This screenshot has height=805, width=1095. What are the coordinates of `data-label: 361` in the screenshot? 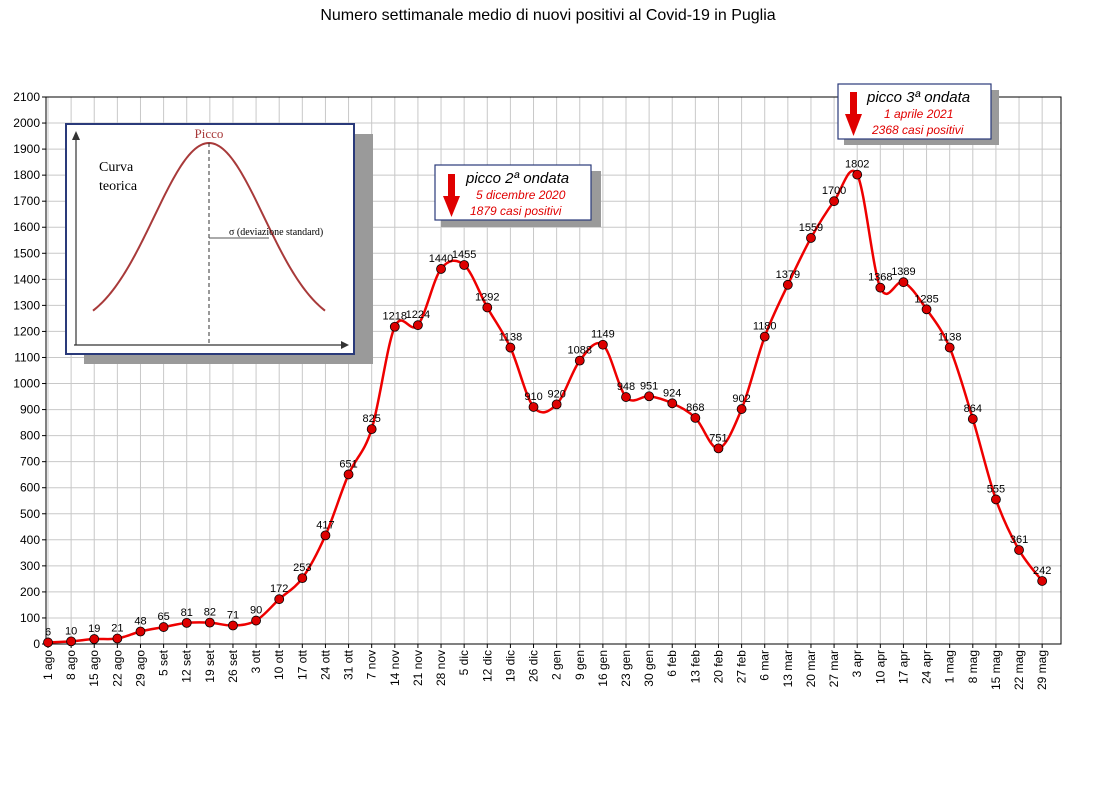 It's located at (1019, 540).